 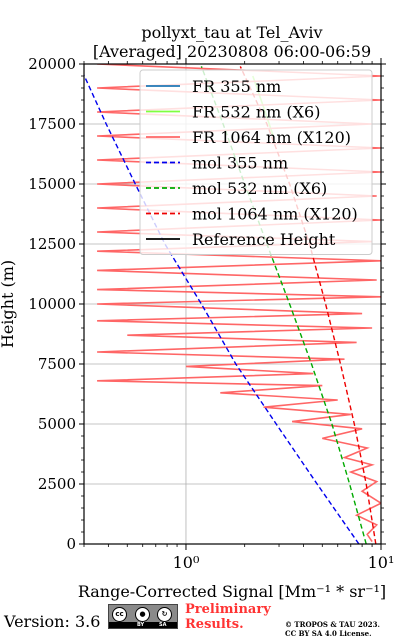 What do you see at coordinates (52, 244) in the screenshot?
I see `y-tick-label: 12500` at bounding box center [52, 244].